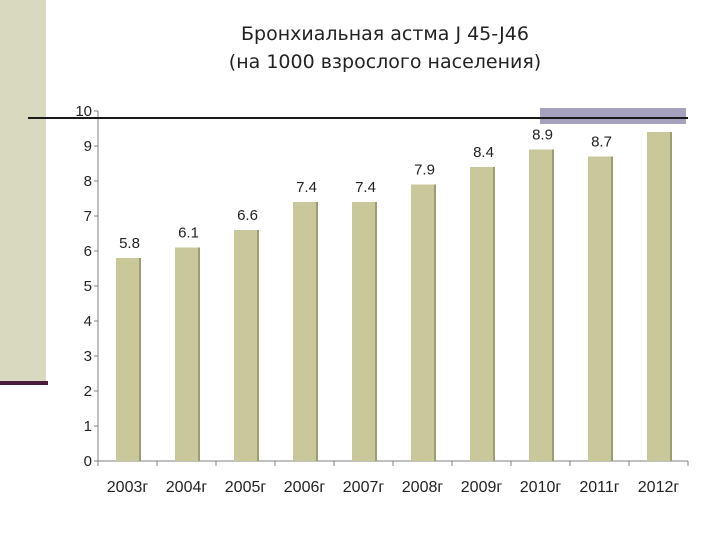 The image size is (720, 540). I want to click on y-tick-label: 5, so click(88, 286).